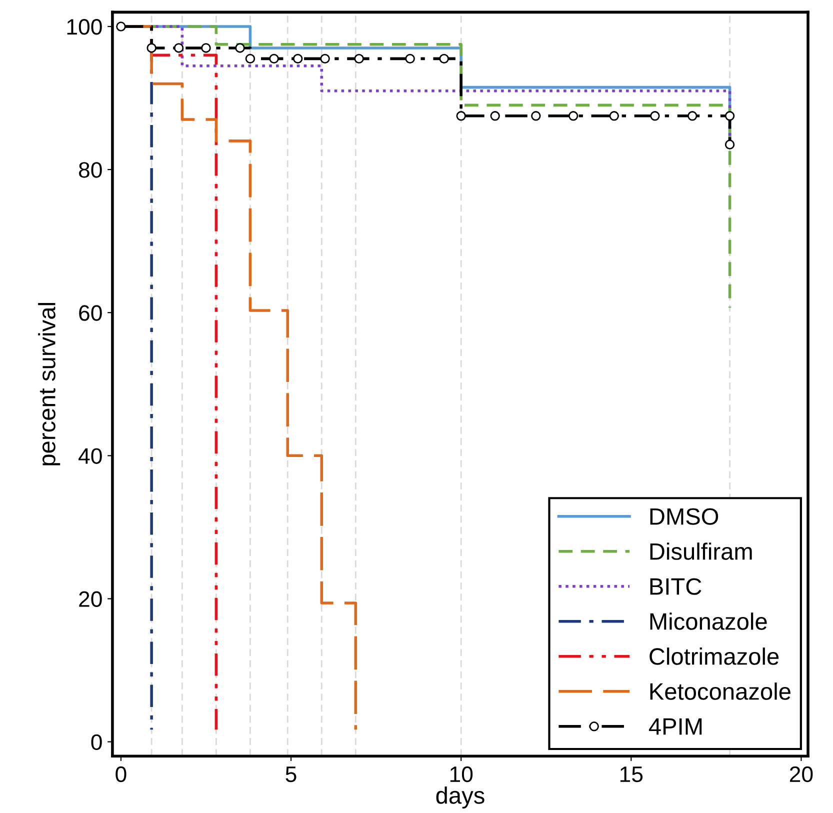  What do you see at coordinates (720, 691) in the screenshot?
I see `legend-label: Ketoconazole` at bounding box center [720, 691].